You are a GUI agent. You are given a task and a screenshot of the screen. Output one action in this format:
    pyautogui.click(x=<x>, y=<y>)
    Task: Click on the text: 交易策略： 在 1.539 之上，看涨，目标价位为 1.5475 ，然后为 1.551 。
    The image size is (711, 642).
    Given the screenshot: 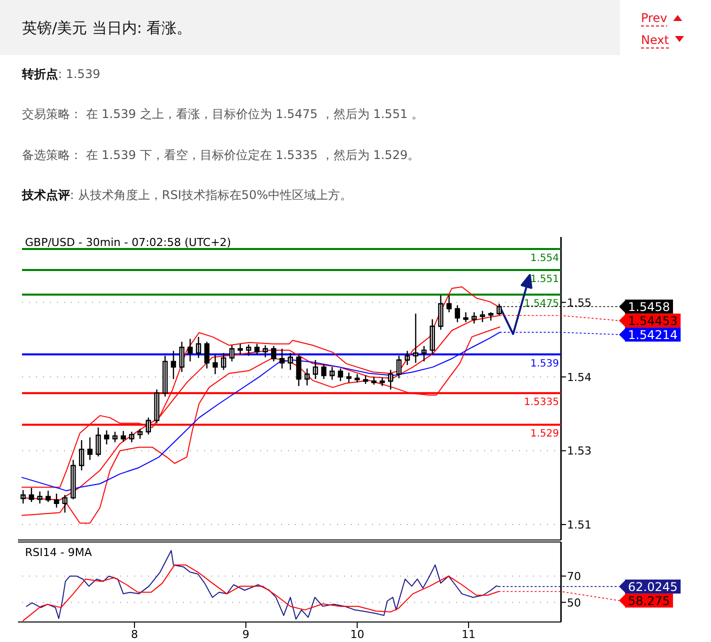 What is the action you would take?
    pyautogui.click(x=223, y=114)
    